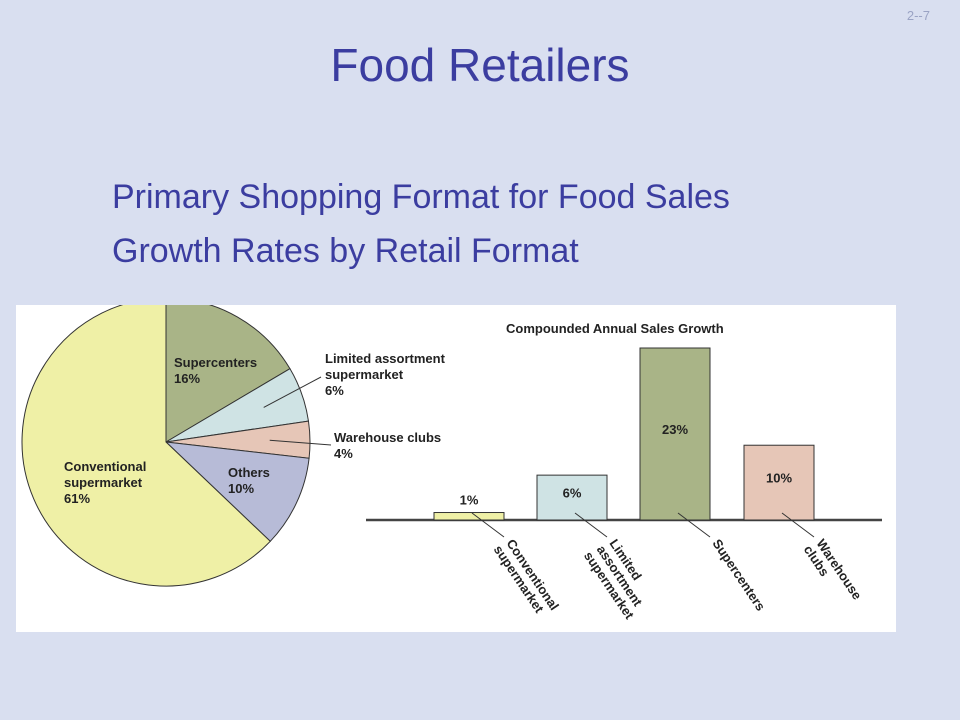  What do you see at coordinates (387, 437) in the screenshot?
I see `pie-label-warehouse-clubs-line: Warehouse clubs` at bounding box center [387, 437].